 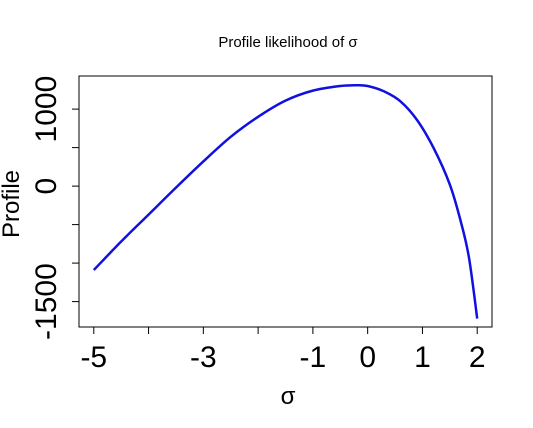 What do you see at coordinates (46, 109) in the screenshot?
I see `y-tick-label: 1000` at bounding box center [46, 109].